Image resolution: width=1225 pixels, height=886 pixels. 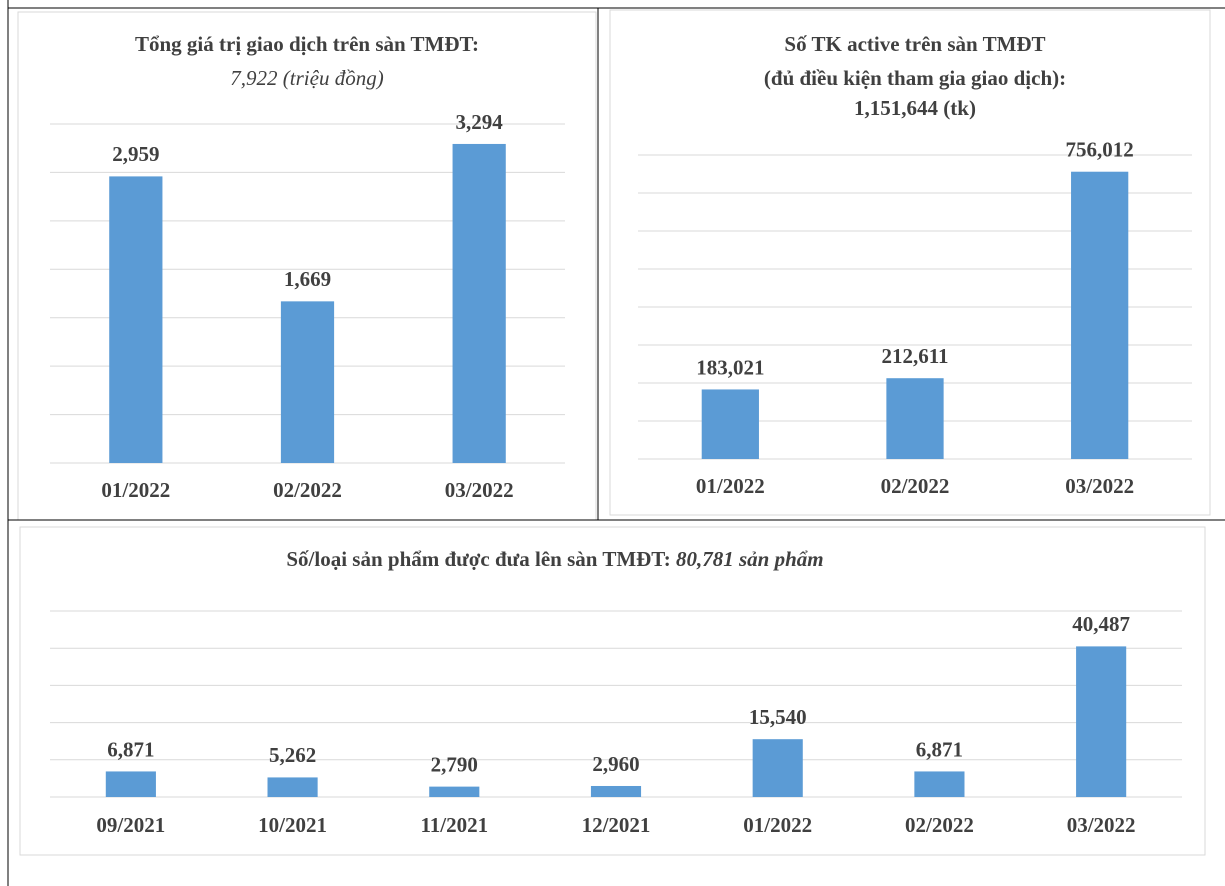 What do you see at coordinates (730, 367) in the screenshot?
I see `value-label: 183,021` at bounding box center [730, 367].